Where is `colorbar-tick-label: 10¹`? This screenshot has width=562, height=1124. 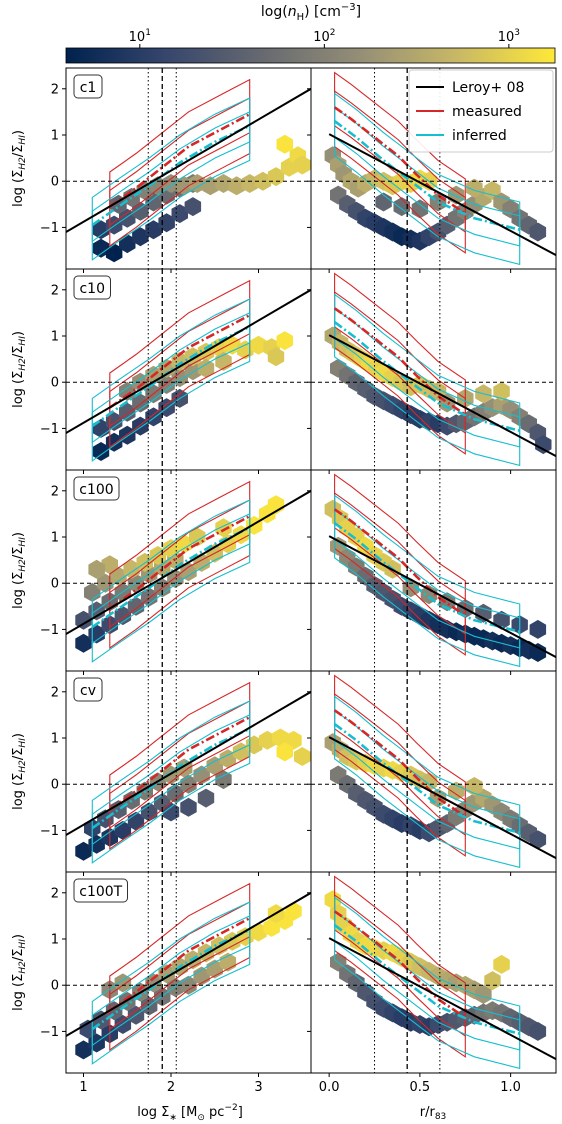 colorbar-tick-label: 10¹ is located at coordinates (140, 36).